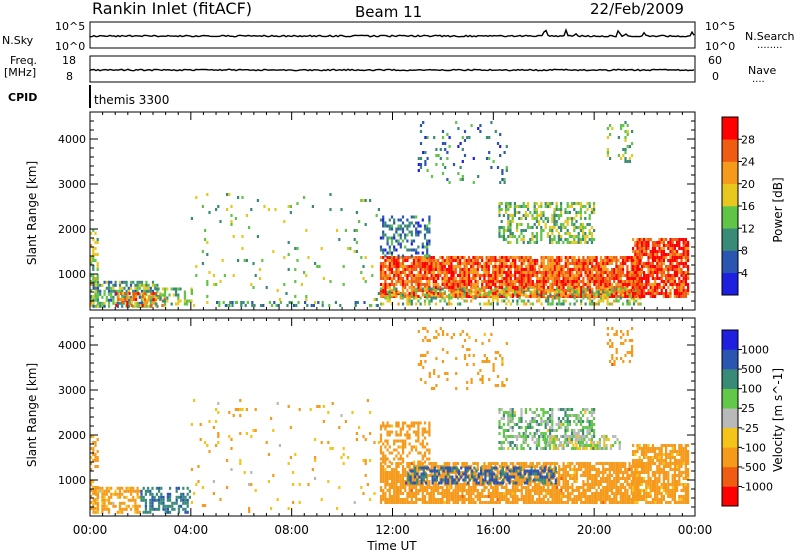 The image size is (800, 554). Describe the element at coordinates (755, 350) in the screenshot. I see `velocity-colorbar-tick: 1000` at that location.